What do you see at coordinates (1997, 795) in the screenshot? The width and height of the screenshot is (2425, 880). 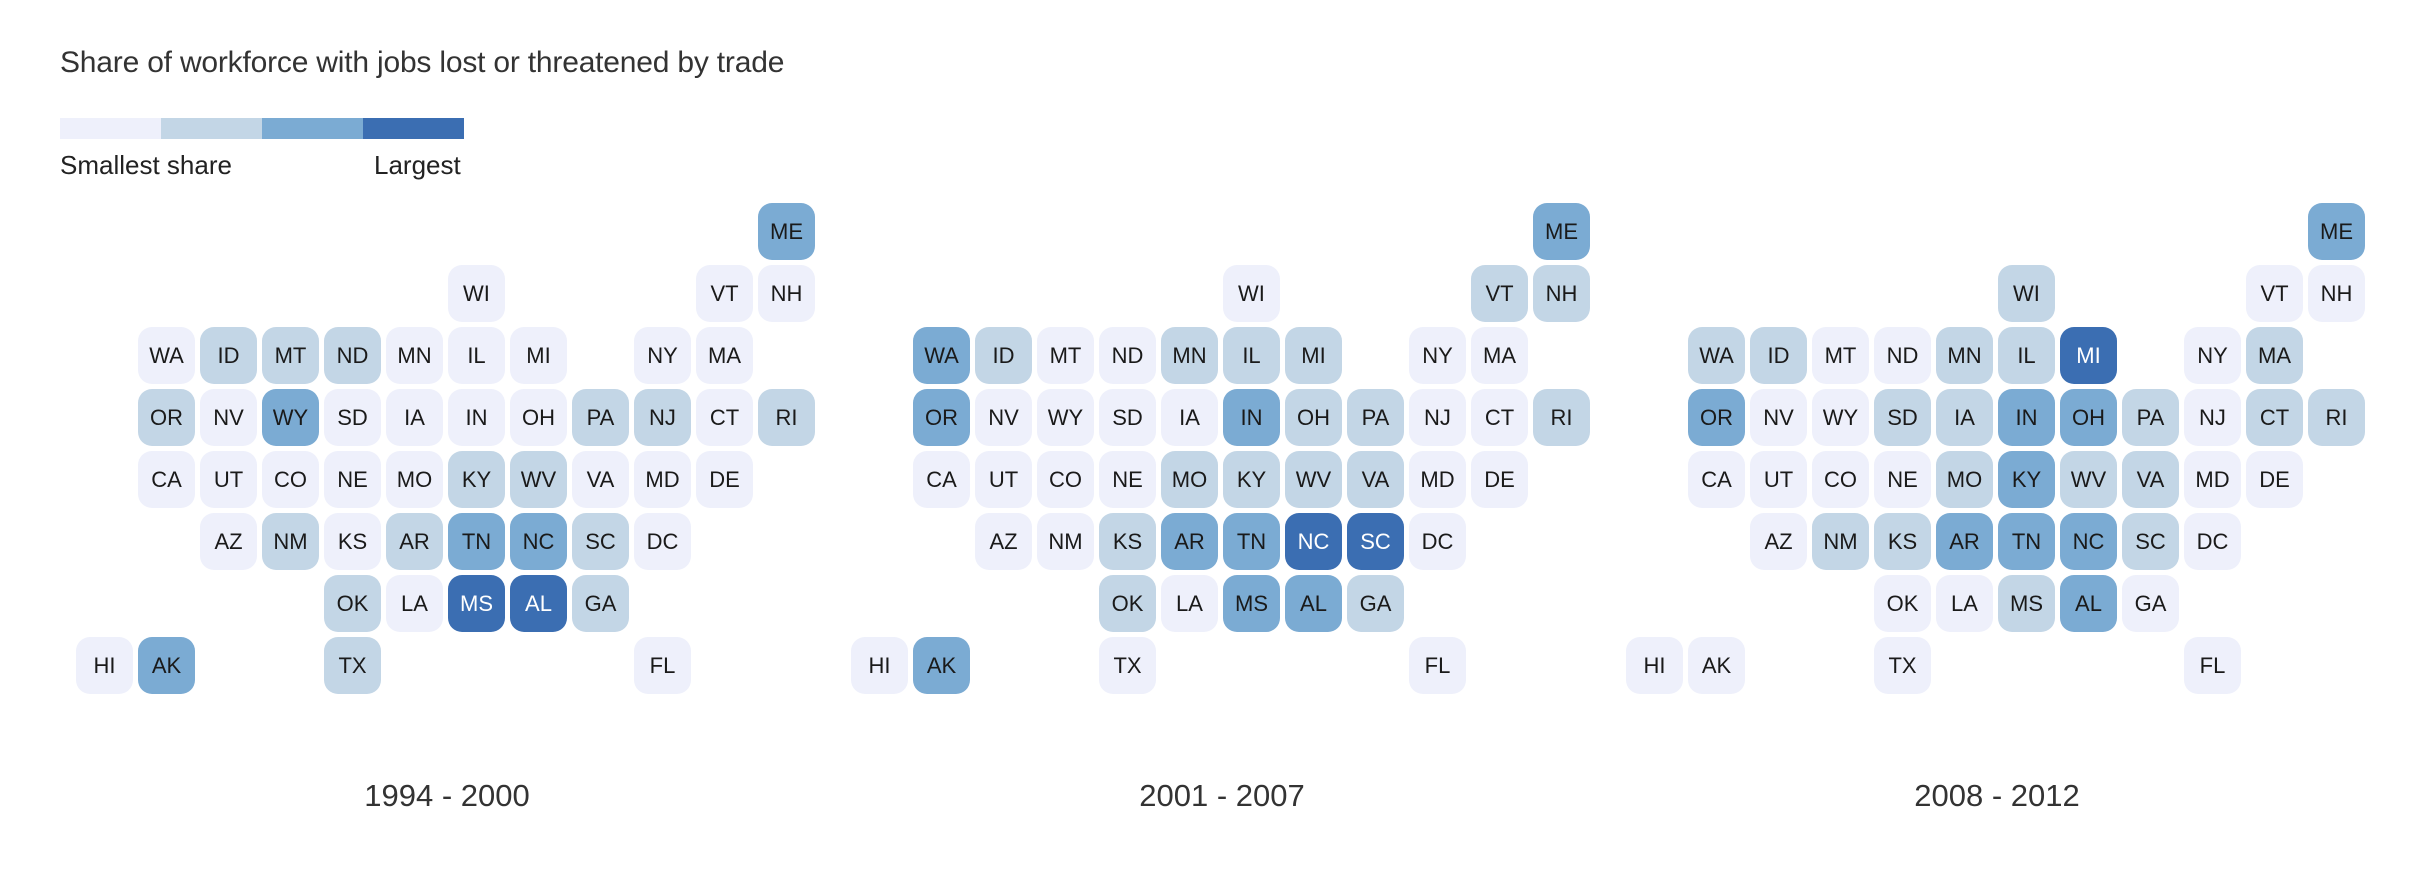 I see `period-label: 2008 - 2012` at bounding box center [1997, 795].